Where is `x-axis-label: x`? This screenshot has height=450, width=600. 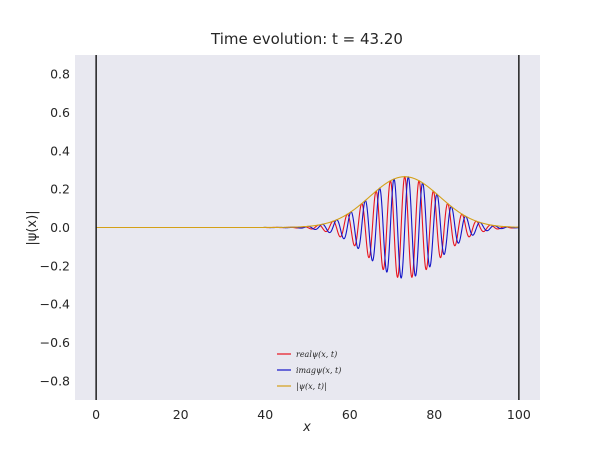 x-axis-label: x is located at coordinates (306, 427).